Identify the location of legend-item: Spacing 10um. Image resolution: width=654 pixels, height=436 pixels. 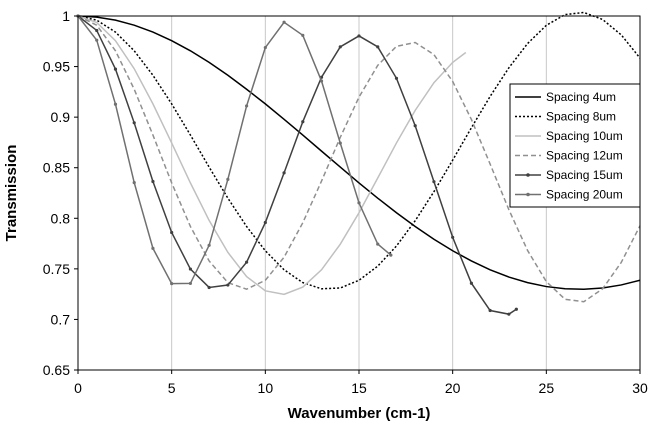
(569, 136).